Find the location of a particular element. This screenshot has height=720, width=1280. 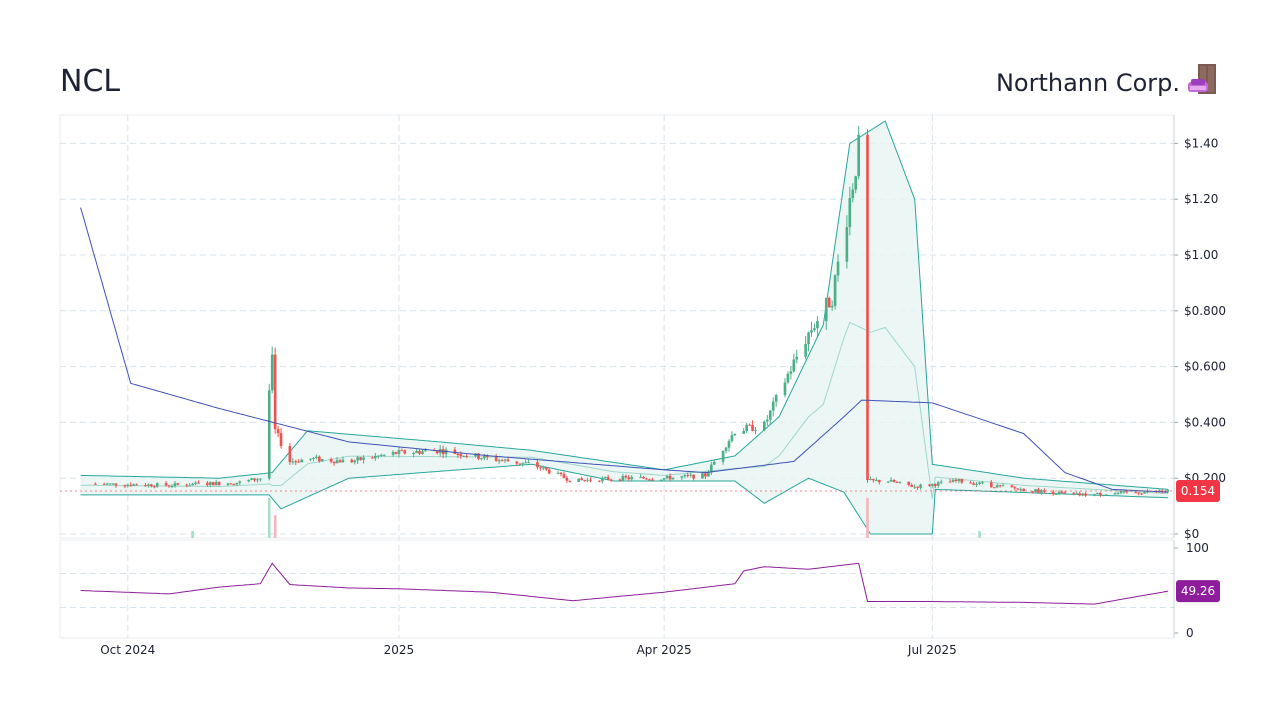

date-tick-label: Apr 2025 is located at coordinates (664, 650).